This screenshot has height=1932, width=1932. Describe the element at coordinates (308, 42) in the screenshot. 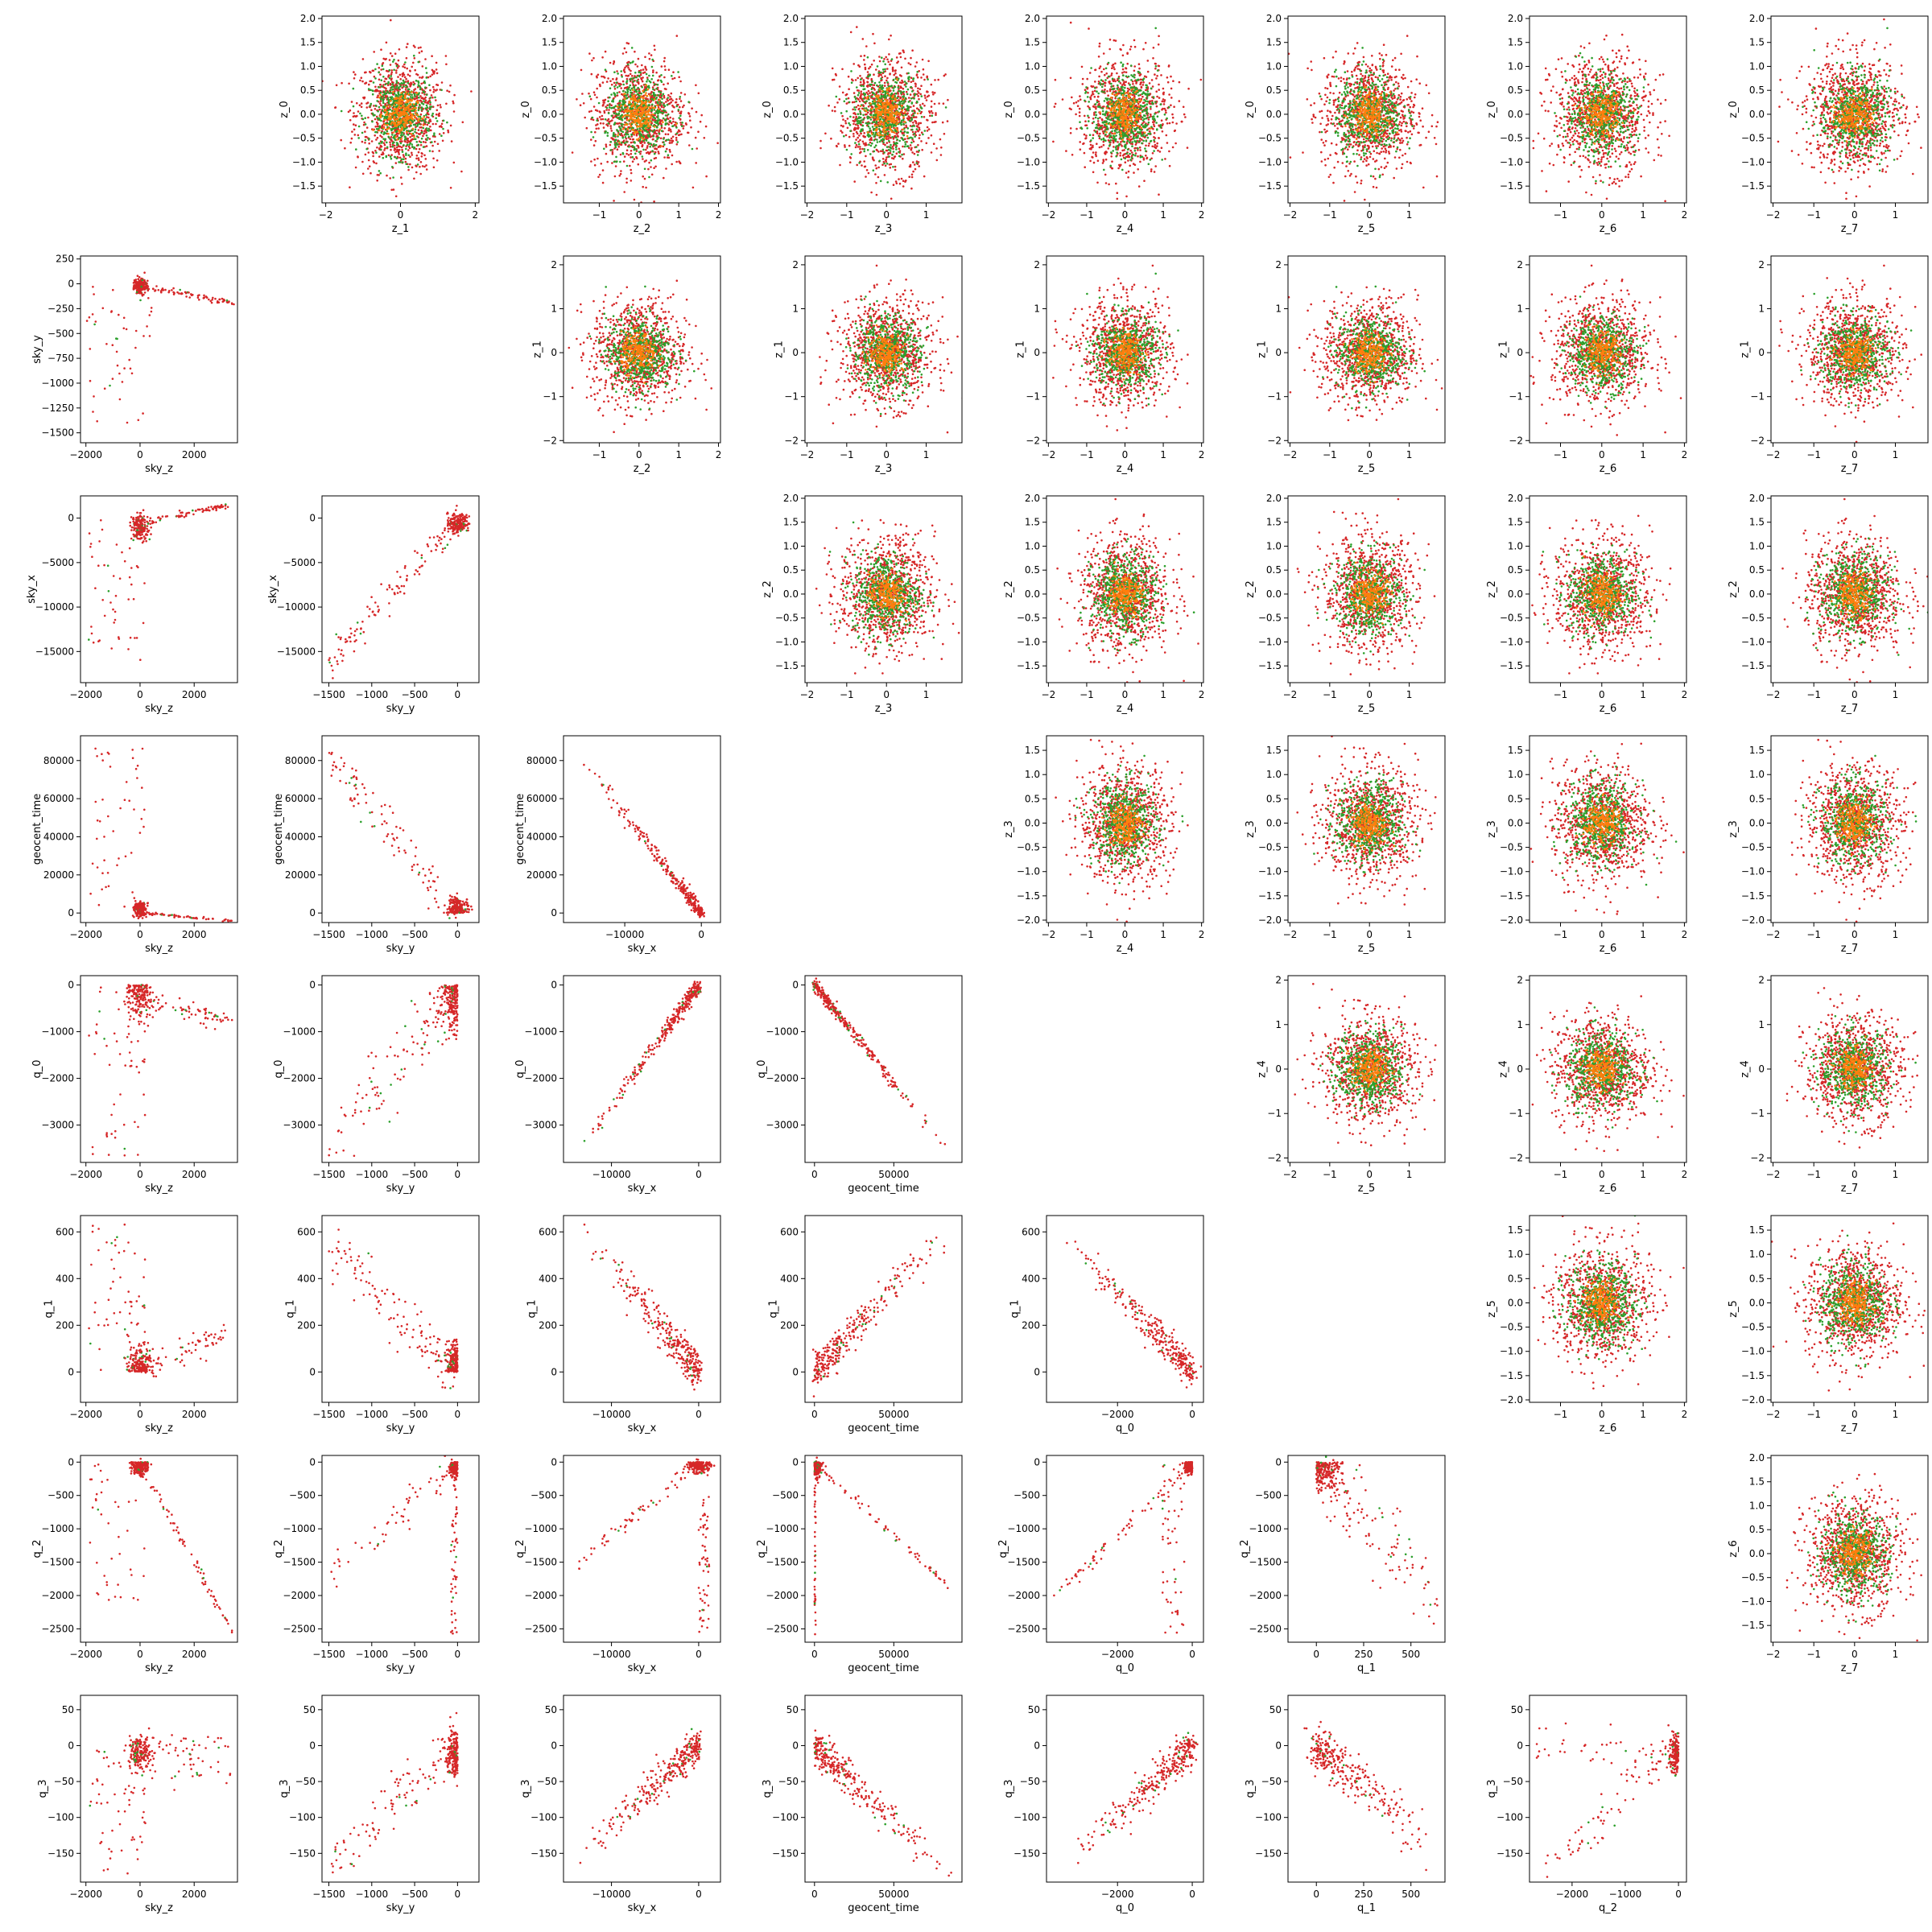

I see `y-tick-label: 1.5` at that location.